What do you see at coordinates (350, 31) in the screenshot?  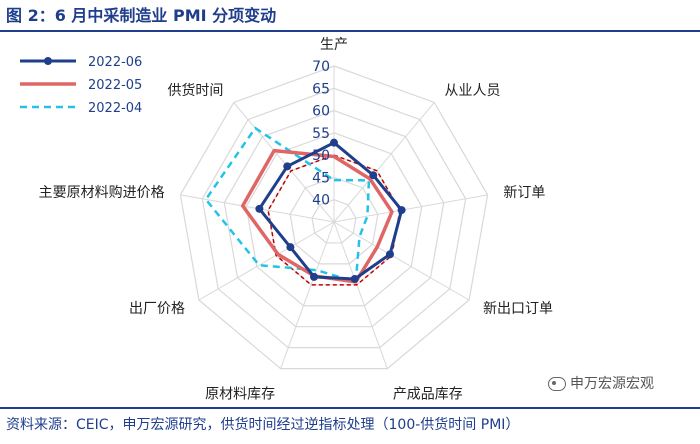 I see `title-divider` at bounding box center [350, 31].